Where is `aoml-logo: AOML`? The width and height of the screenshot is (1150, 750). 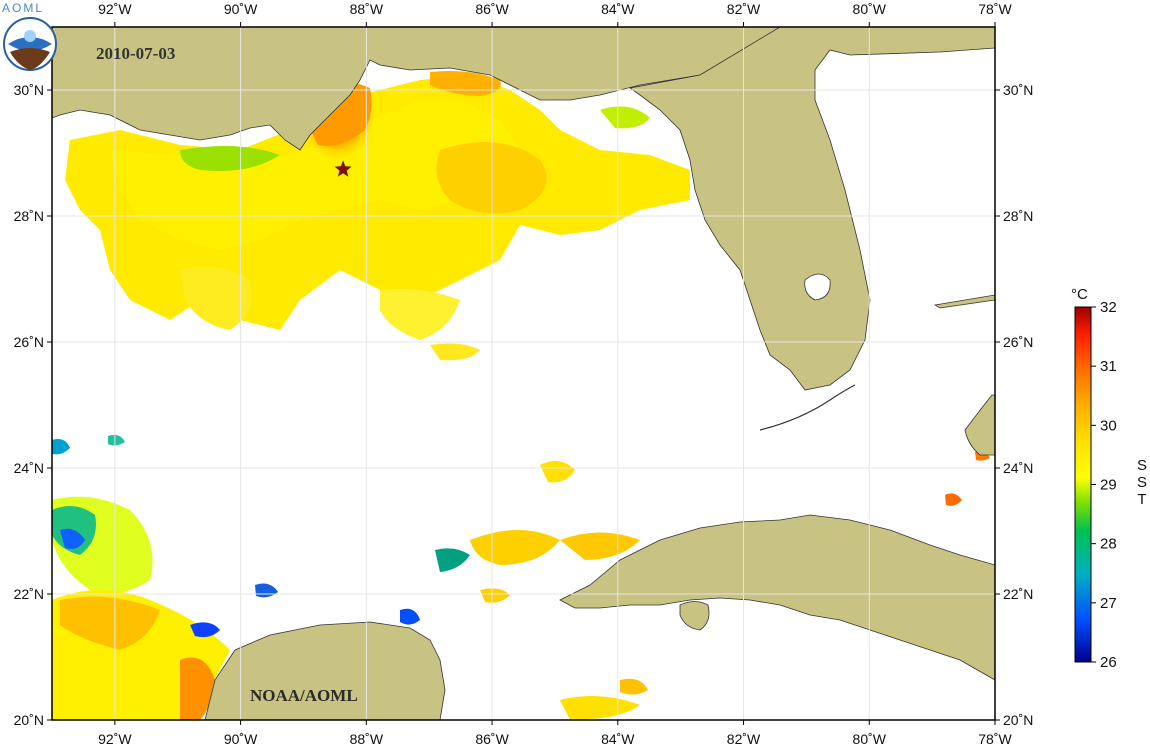
aoml-logo: AOML is located at coordinates (29, 36).